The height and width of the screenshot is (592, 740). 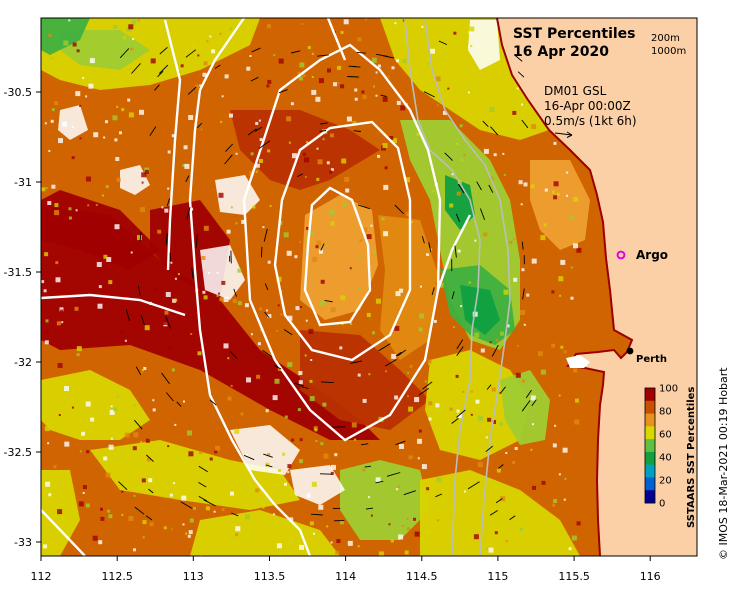 I want to click on colorbar: 100 80 60 40 20 0, so click(x=661, y=447).